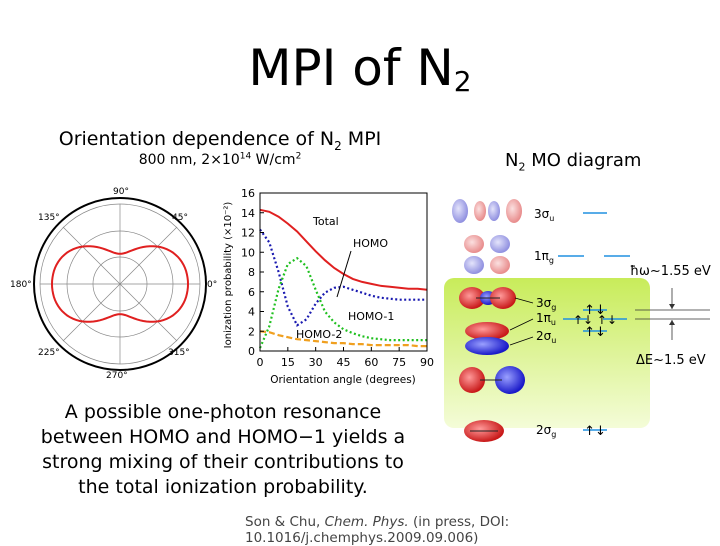 The width and height of the screenshot is (720, 546). What do you see at coordinates (484, 431) in the screenshot?
I see `orbital-2sg-picture` at bounding box center [484, 431].